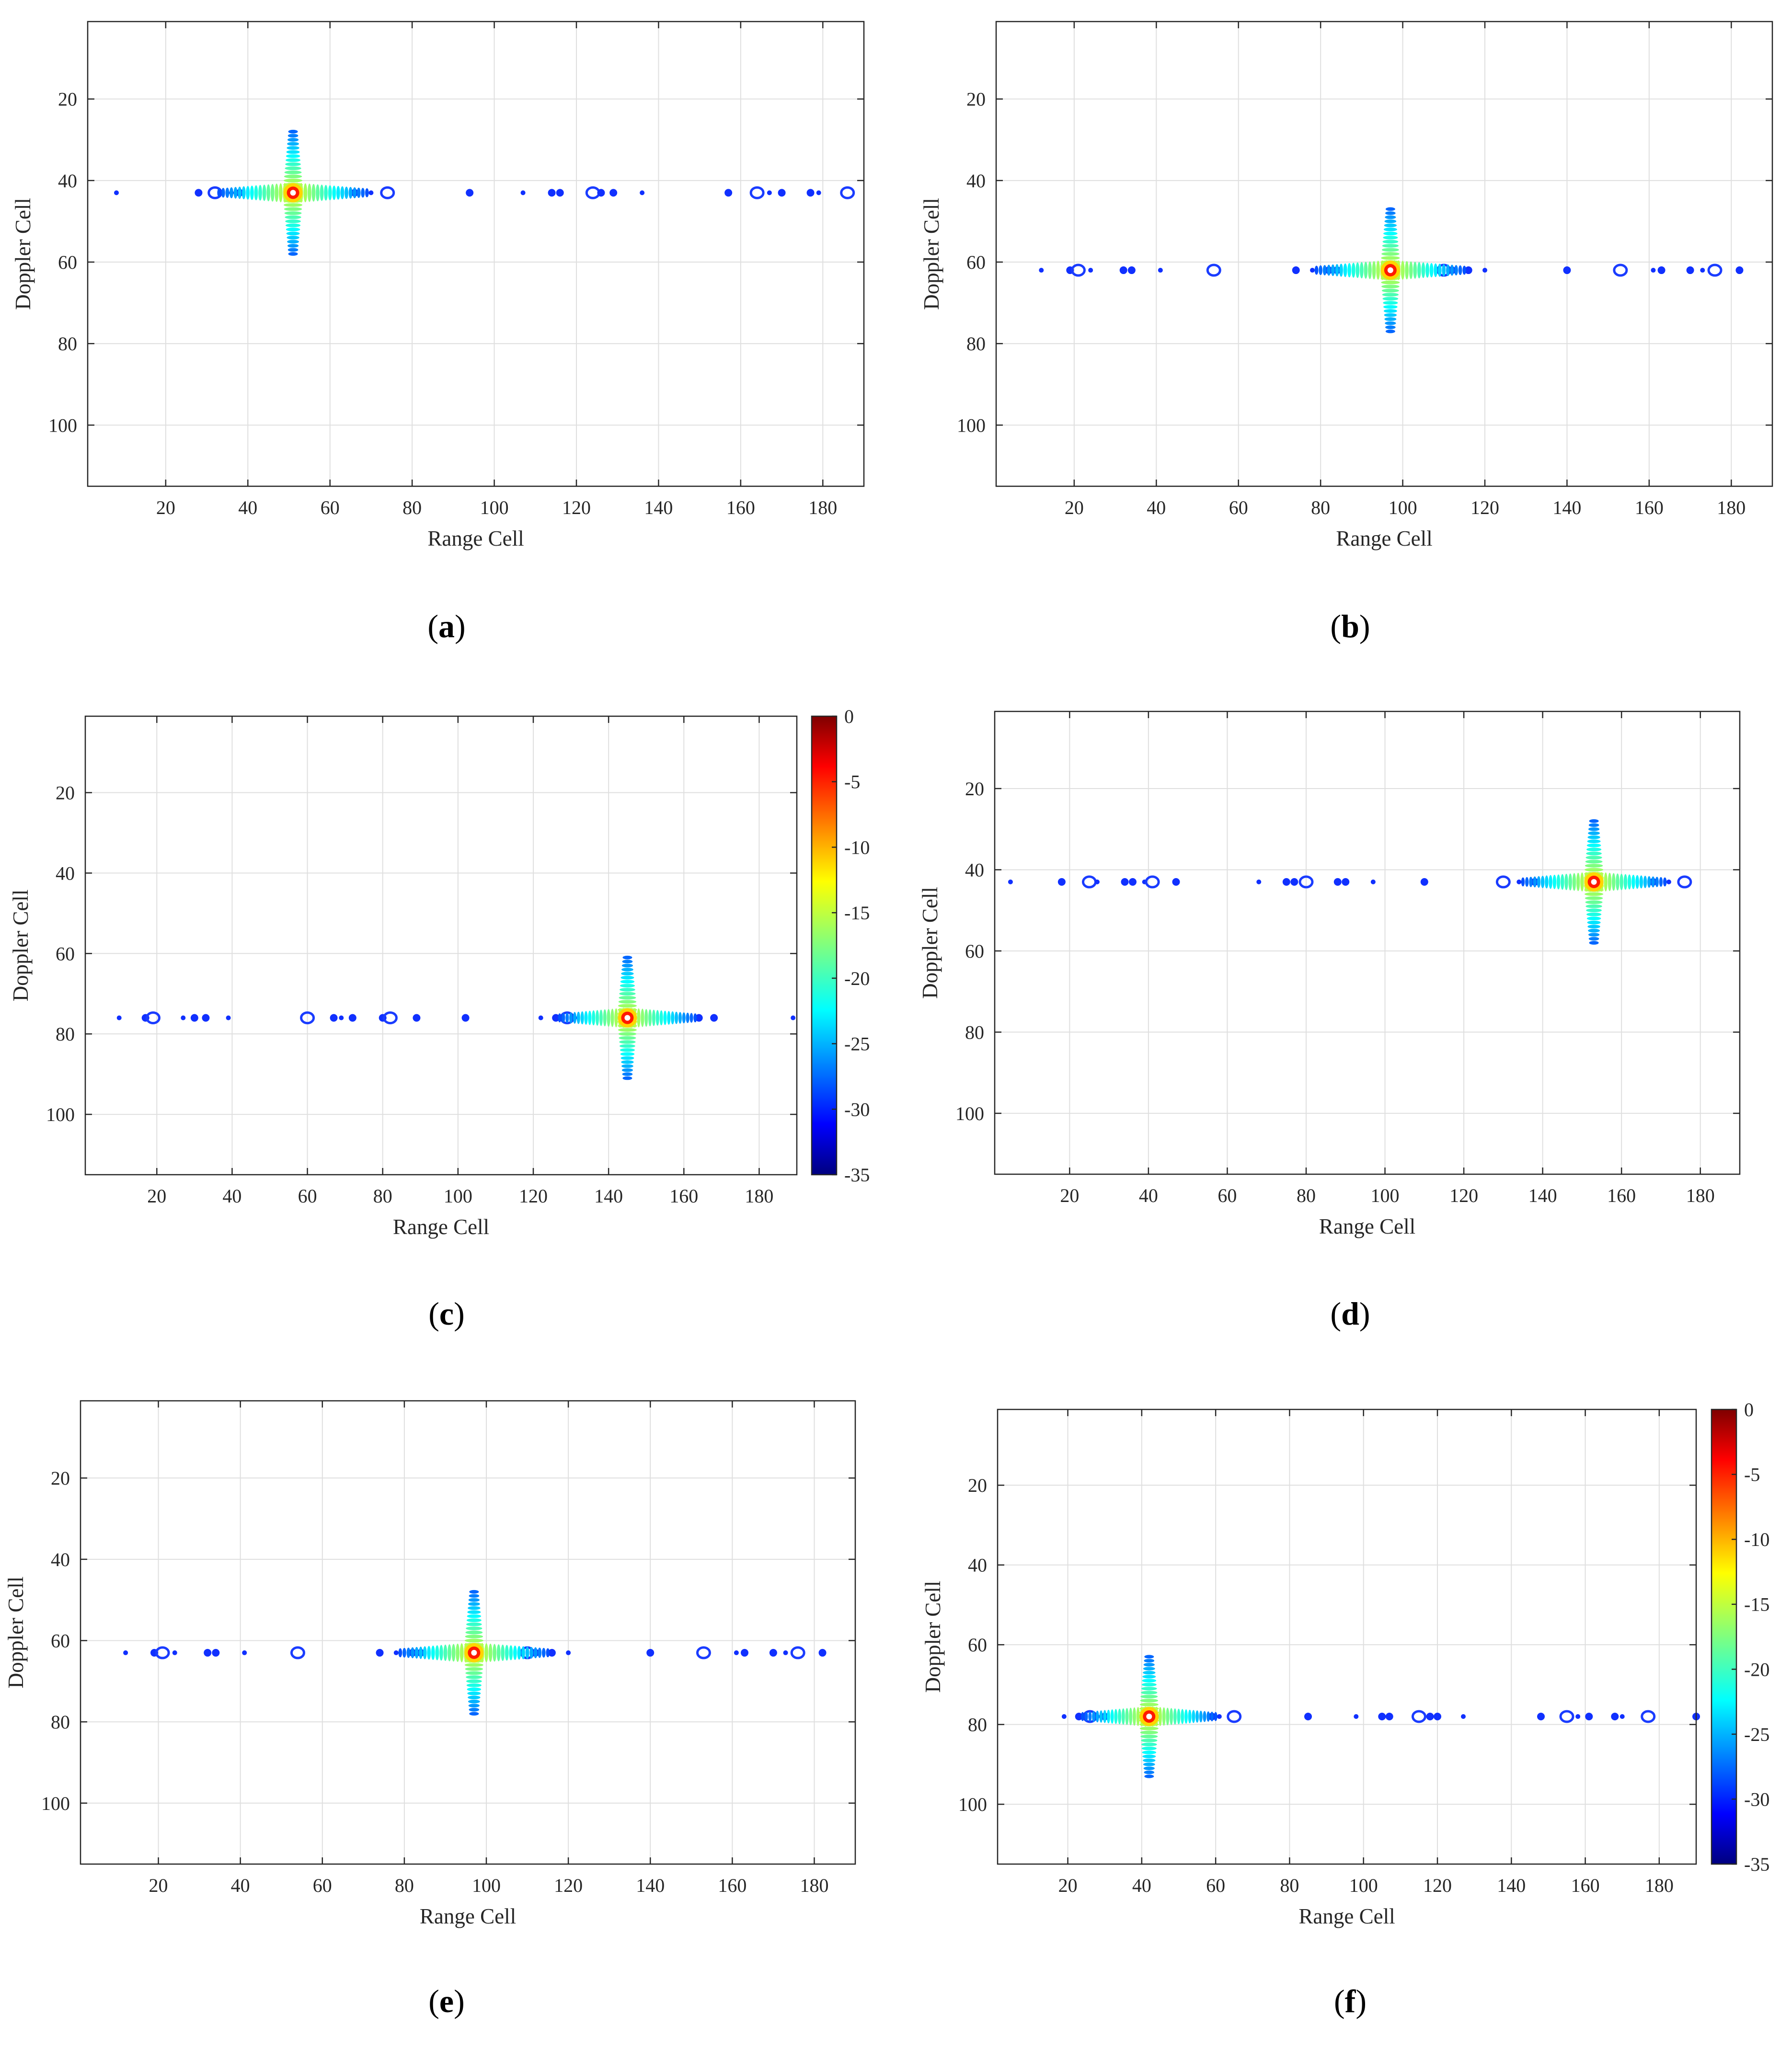  I want to click on x-tick-label: 20, so click(158, 1885).